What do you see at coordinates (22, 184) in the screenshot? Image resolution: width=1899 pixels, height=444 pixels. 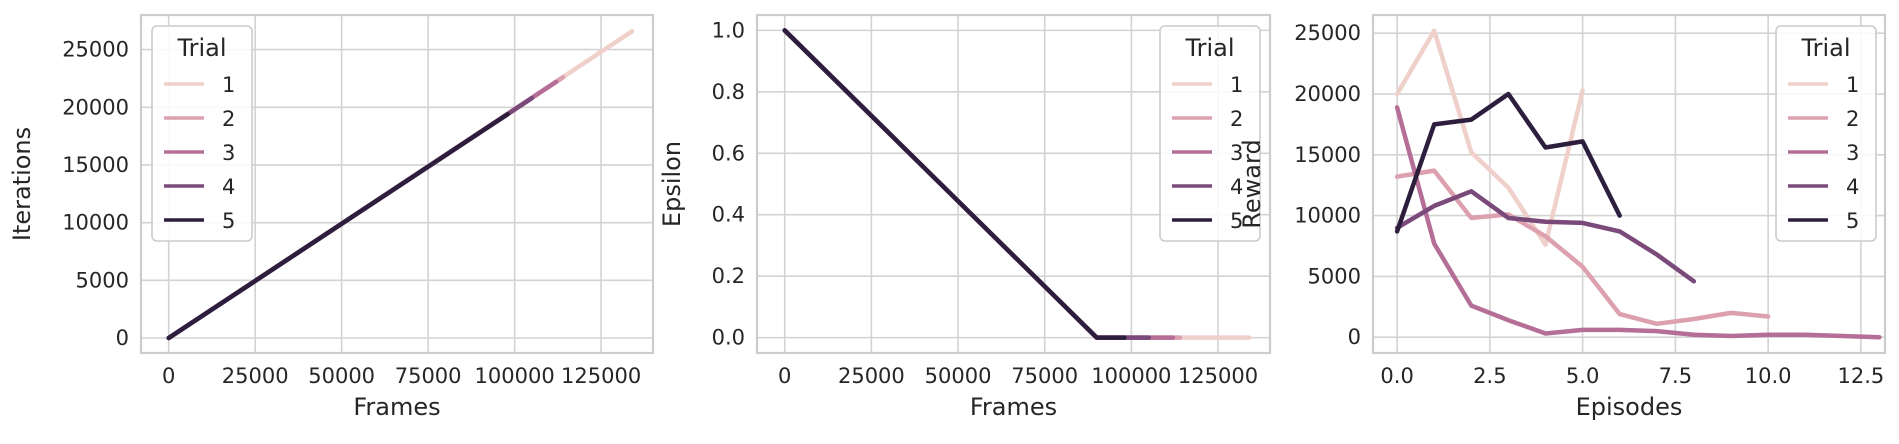 I see `y-axis-label: Iterations` at bounding box center [22, 184].